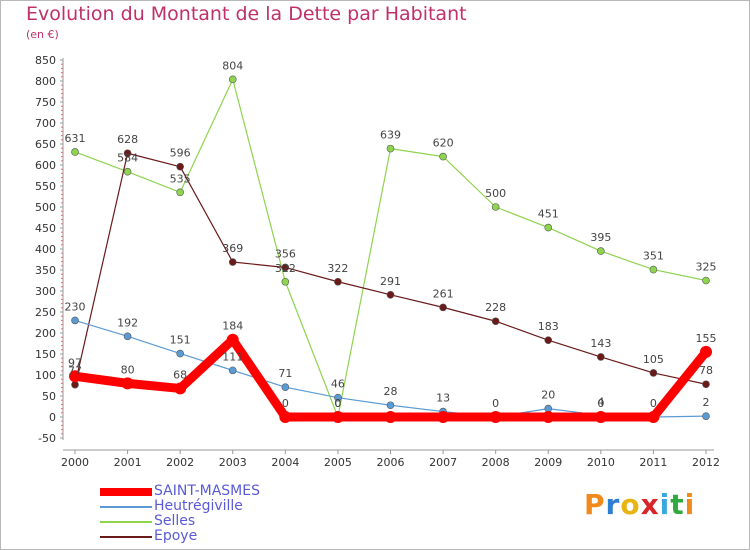 The image size is (750, 550). Describe the element at coordinates (706, 267) in the screenshot. I see `data-label: 325` at that location.